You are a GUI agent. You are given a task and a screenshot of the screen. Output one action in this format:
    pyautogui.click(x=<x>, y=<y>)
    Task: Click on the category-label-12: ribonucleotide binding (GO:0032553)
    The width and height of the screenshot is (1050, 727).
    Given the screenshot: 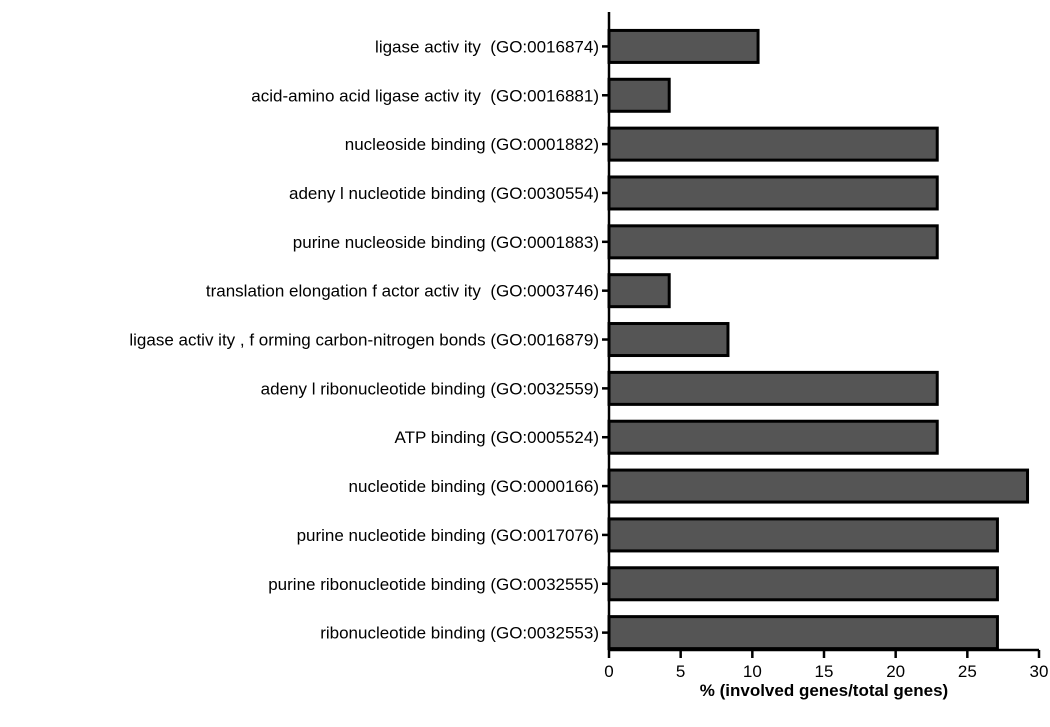 What is the action you would take?
    pyautogui.click(x=459, y=633)
    